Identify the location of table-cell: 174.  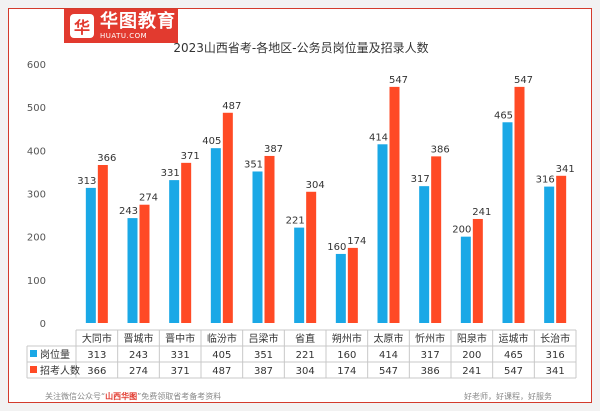
(346, 371).